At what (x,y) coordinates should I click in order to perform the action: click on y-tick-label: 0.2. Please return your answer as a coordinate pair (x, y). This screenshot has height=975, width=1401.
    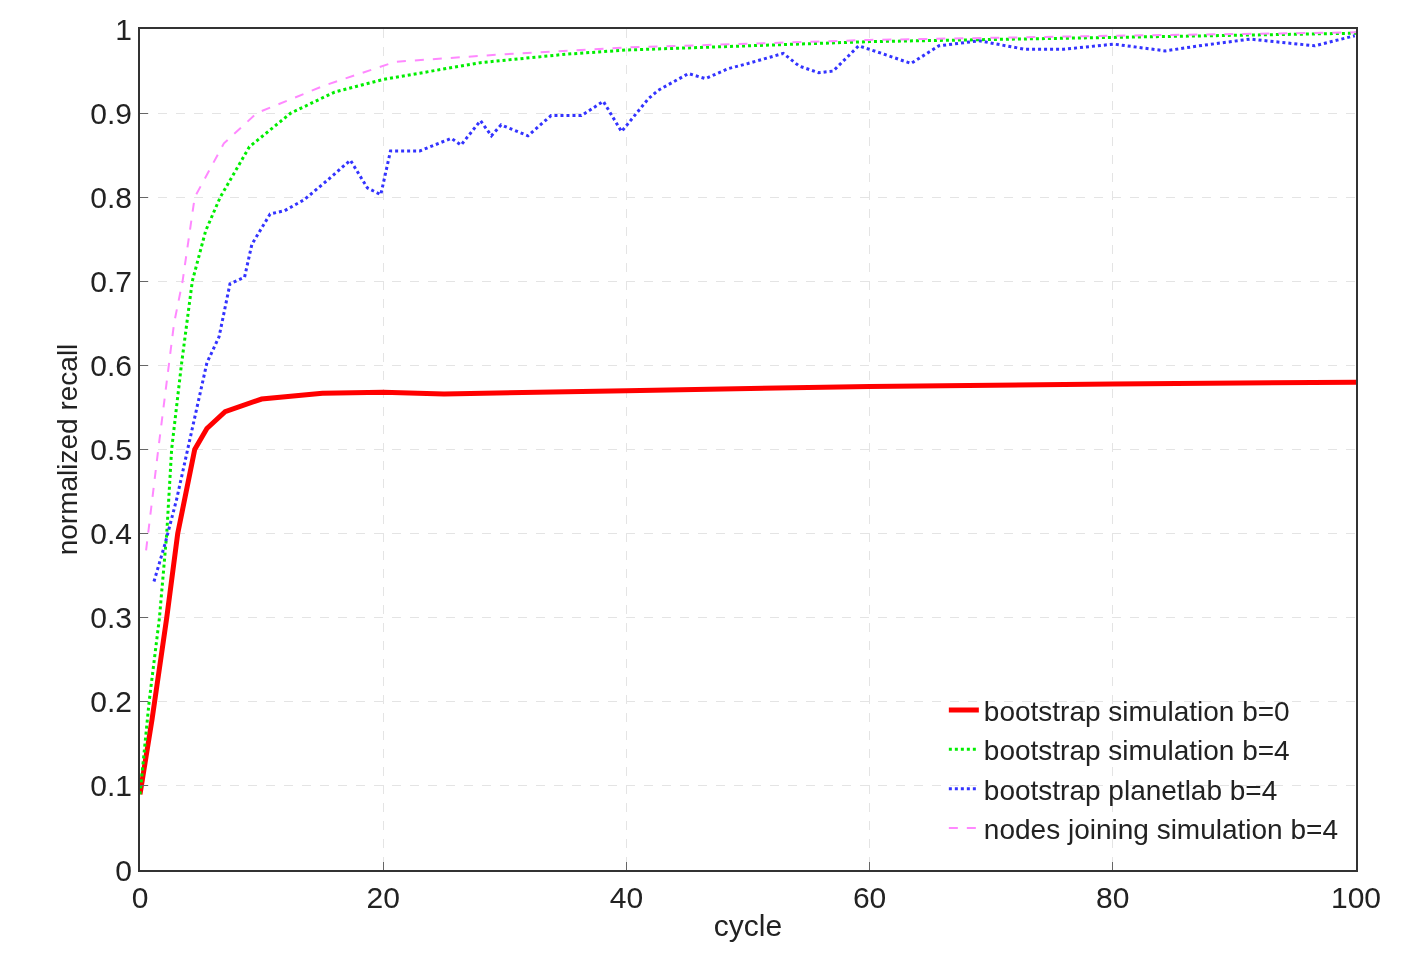
    Looking at the image, I should click on (111, 702).